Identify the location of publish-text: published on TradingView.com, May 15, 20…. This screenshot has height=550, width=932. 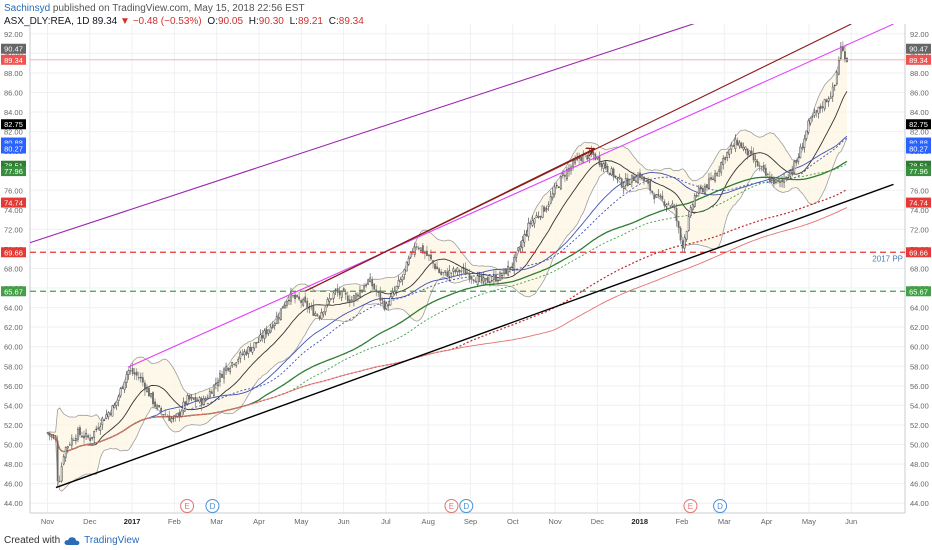
(178, 8).